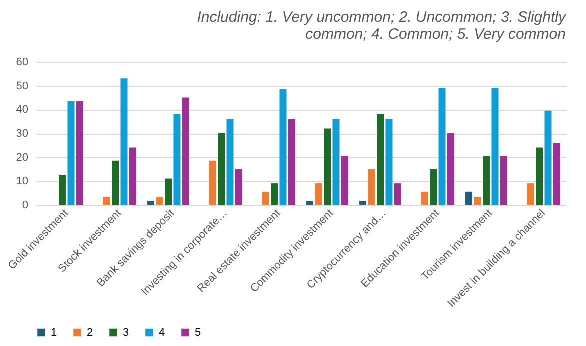  Describe the element at coordinates (198, 332) in the screenshot. I see `legend-label: 5` at that location.